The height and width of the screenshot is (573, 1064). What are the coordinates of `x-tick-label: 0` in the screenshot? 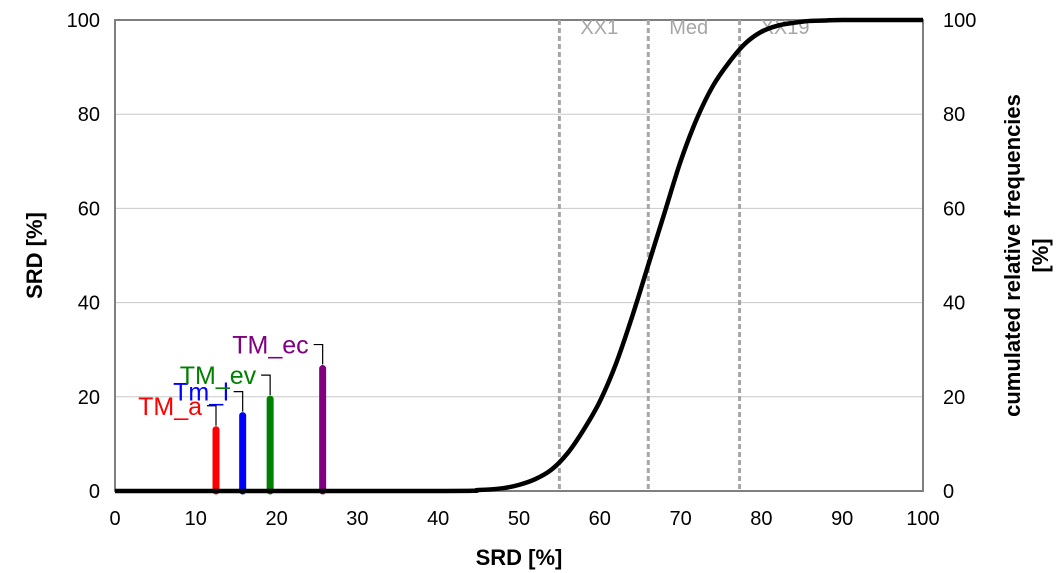 It's located at (114, 519).